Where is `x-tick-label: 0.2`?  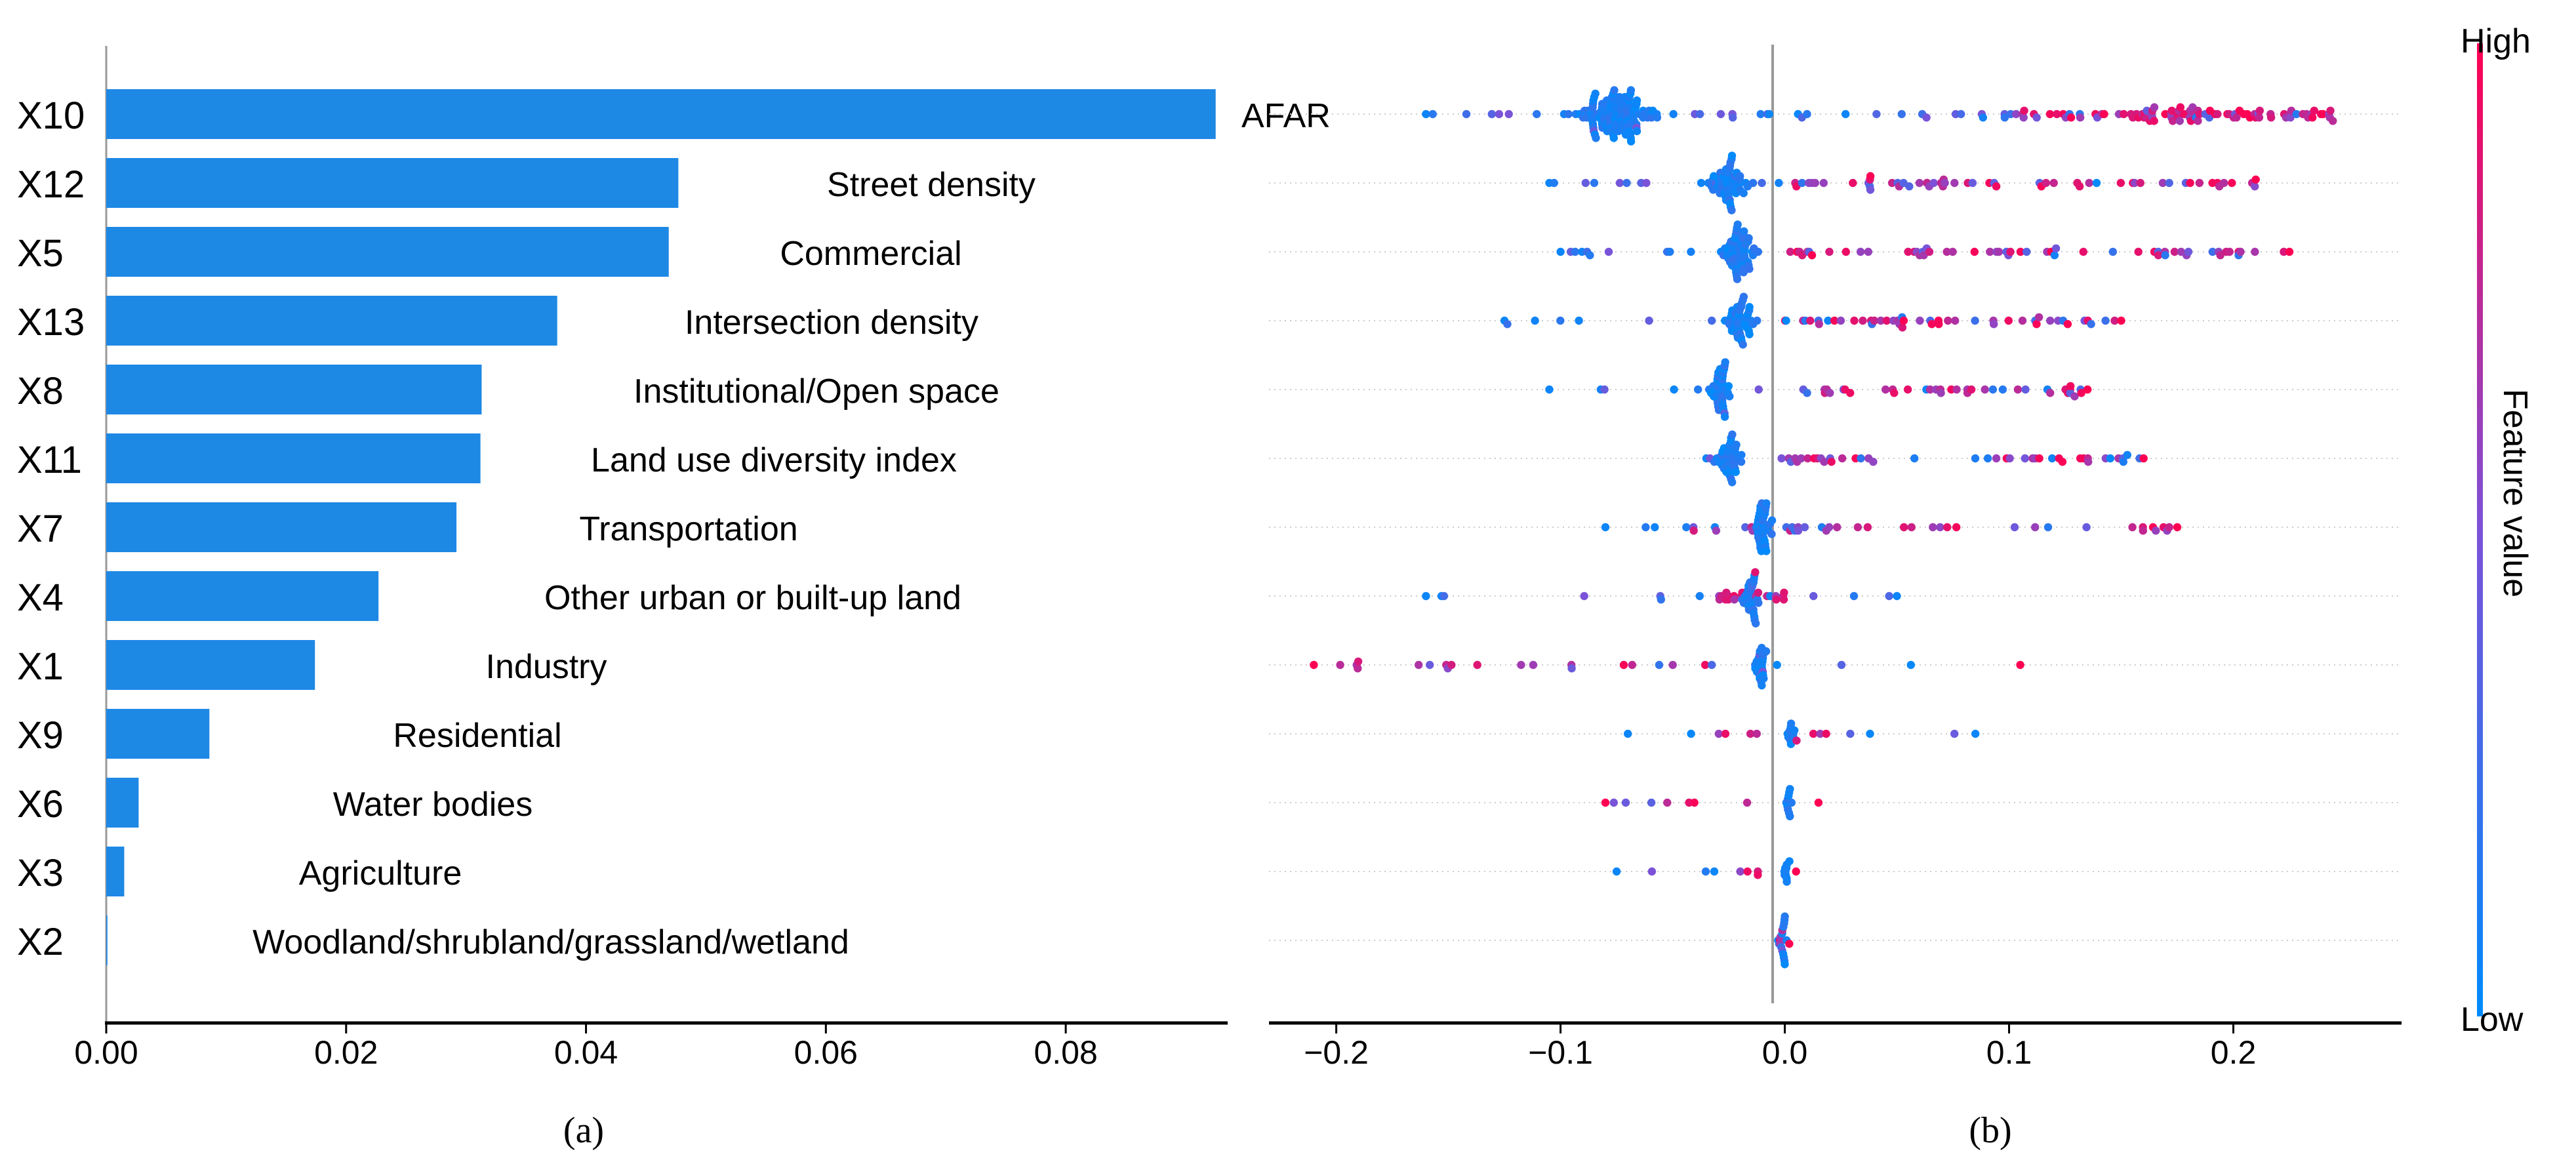 x-tick-label: 0.2 is located at coordinates (2234, 1052).